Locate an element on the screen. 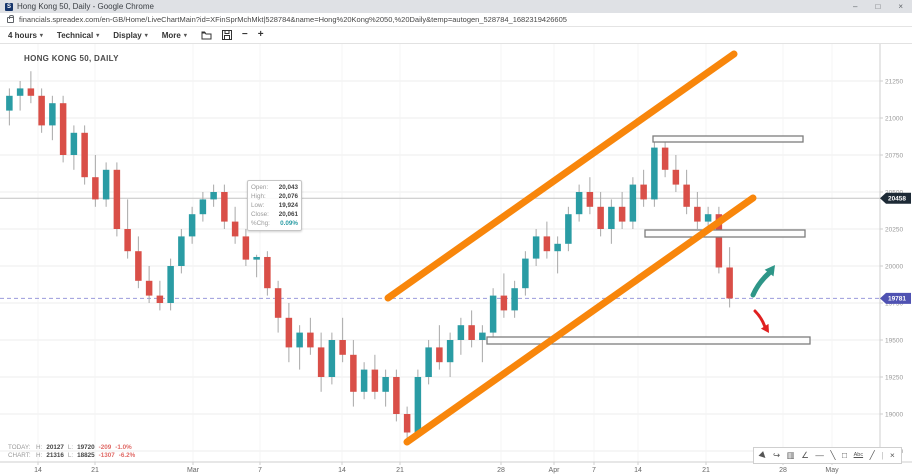 The height and width of the screenshot is (475, 912). price-axis-label: 20000 is located at coordinates (894, 266).